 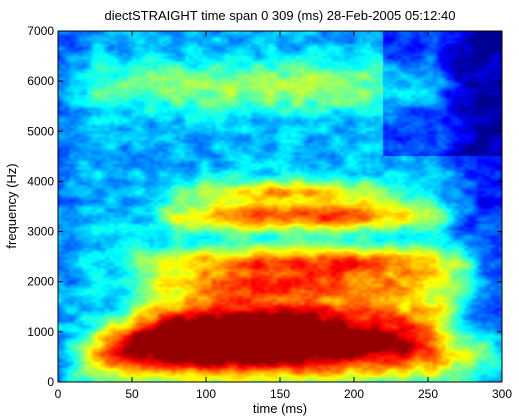 What do you see at coordinates (40, 31) in the screenshot?
I see `y-tick-label: 7000` at bounding box center [40, 31].